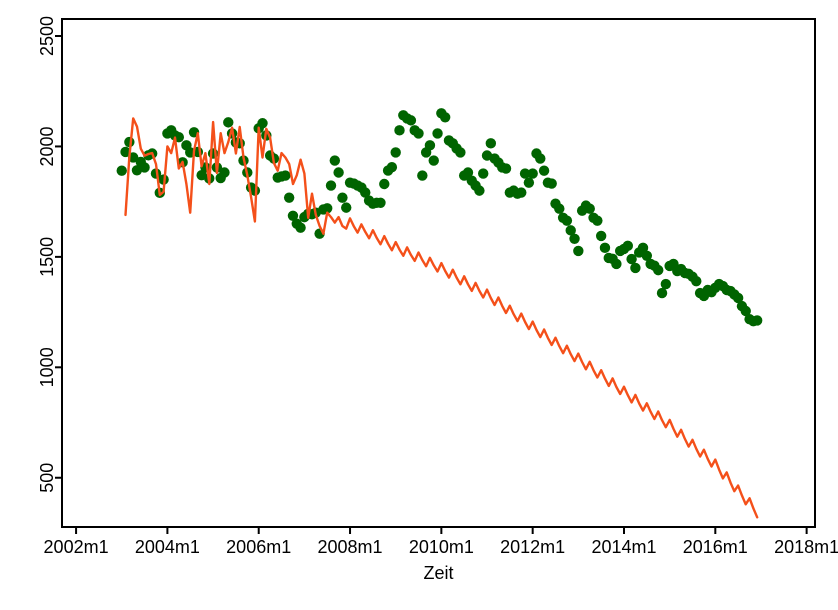 This screenshot has width=838, height=610. Describe the element at coordinates (350, 547) in the screenshot. I see `x-tick-label: 2008m1` at that location.